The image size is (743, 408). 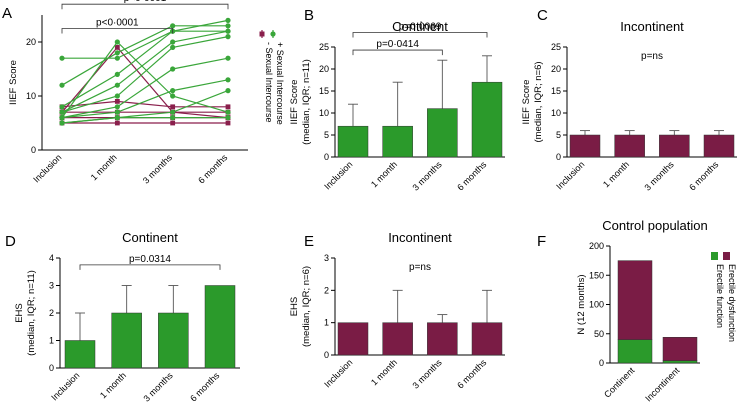 What do you see at coordinates (309, 241) in the screenshot?
I see `panel-letter-e: E` at bounding box center [309, 241].